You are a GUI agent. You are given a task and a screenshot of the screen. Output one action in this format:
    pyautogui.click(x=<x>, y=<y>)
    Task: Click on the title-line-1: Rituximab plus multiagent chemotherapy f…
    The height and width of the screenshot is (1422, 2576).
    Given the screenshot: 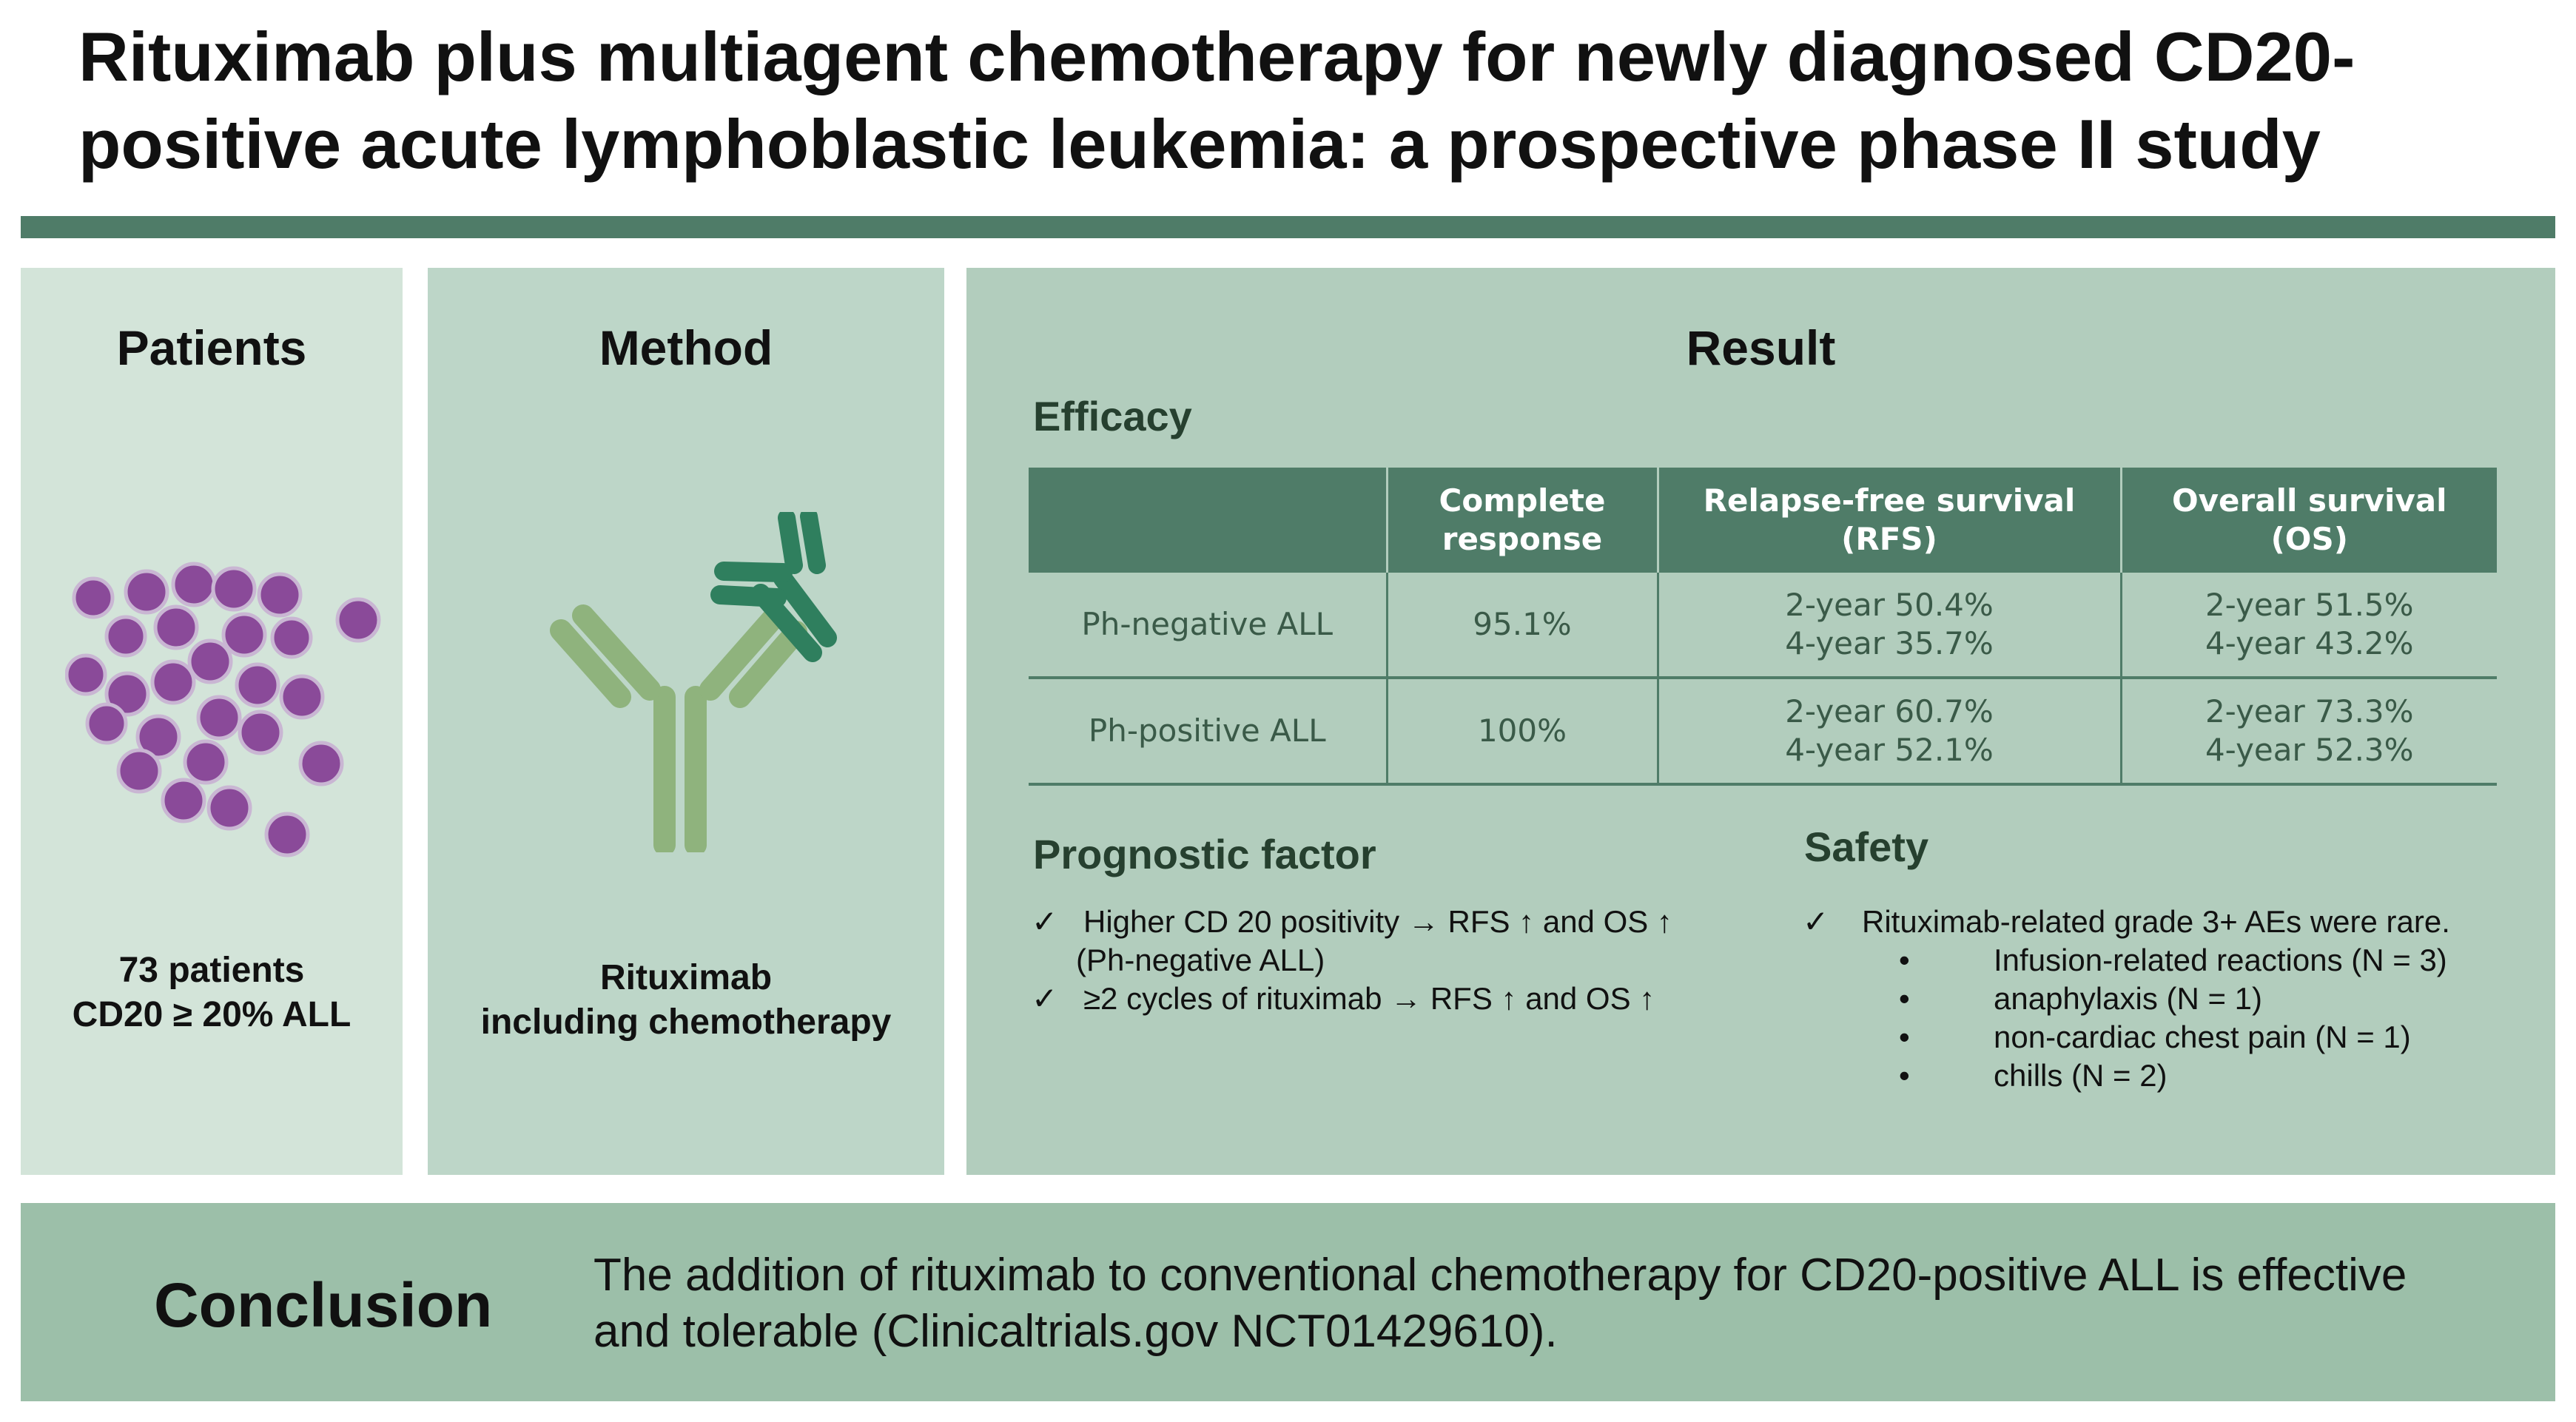 What is the action you would take?
    pyautogui.click(x=1216, y=57)
    